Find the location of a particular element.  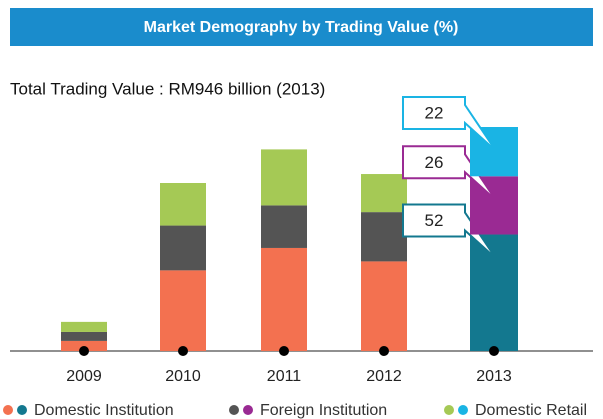

x-tick-label: 2009 is located at coordinates (84, 376).